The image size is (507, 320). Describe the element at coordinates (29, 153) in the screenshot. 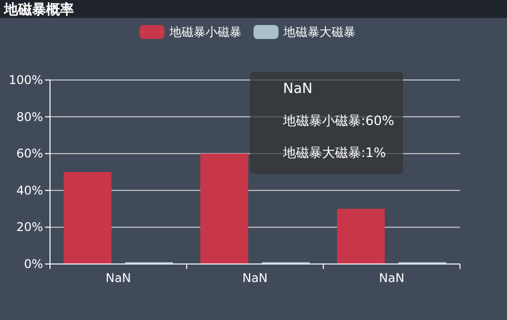

I see `y-tick-label: 60%` at that location.